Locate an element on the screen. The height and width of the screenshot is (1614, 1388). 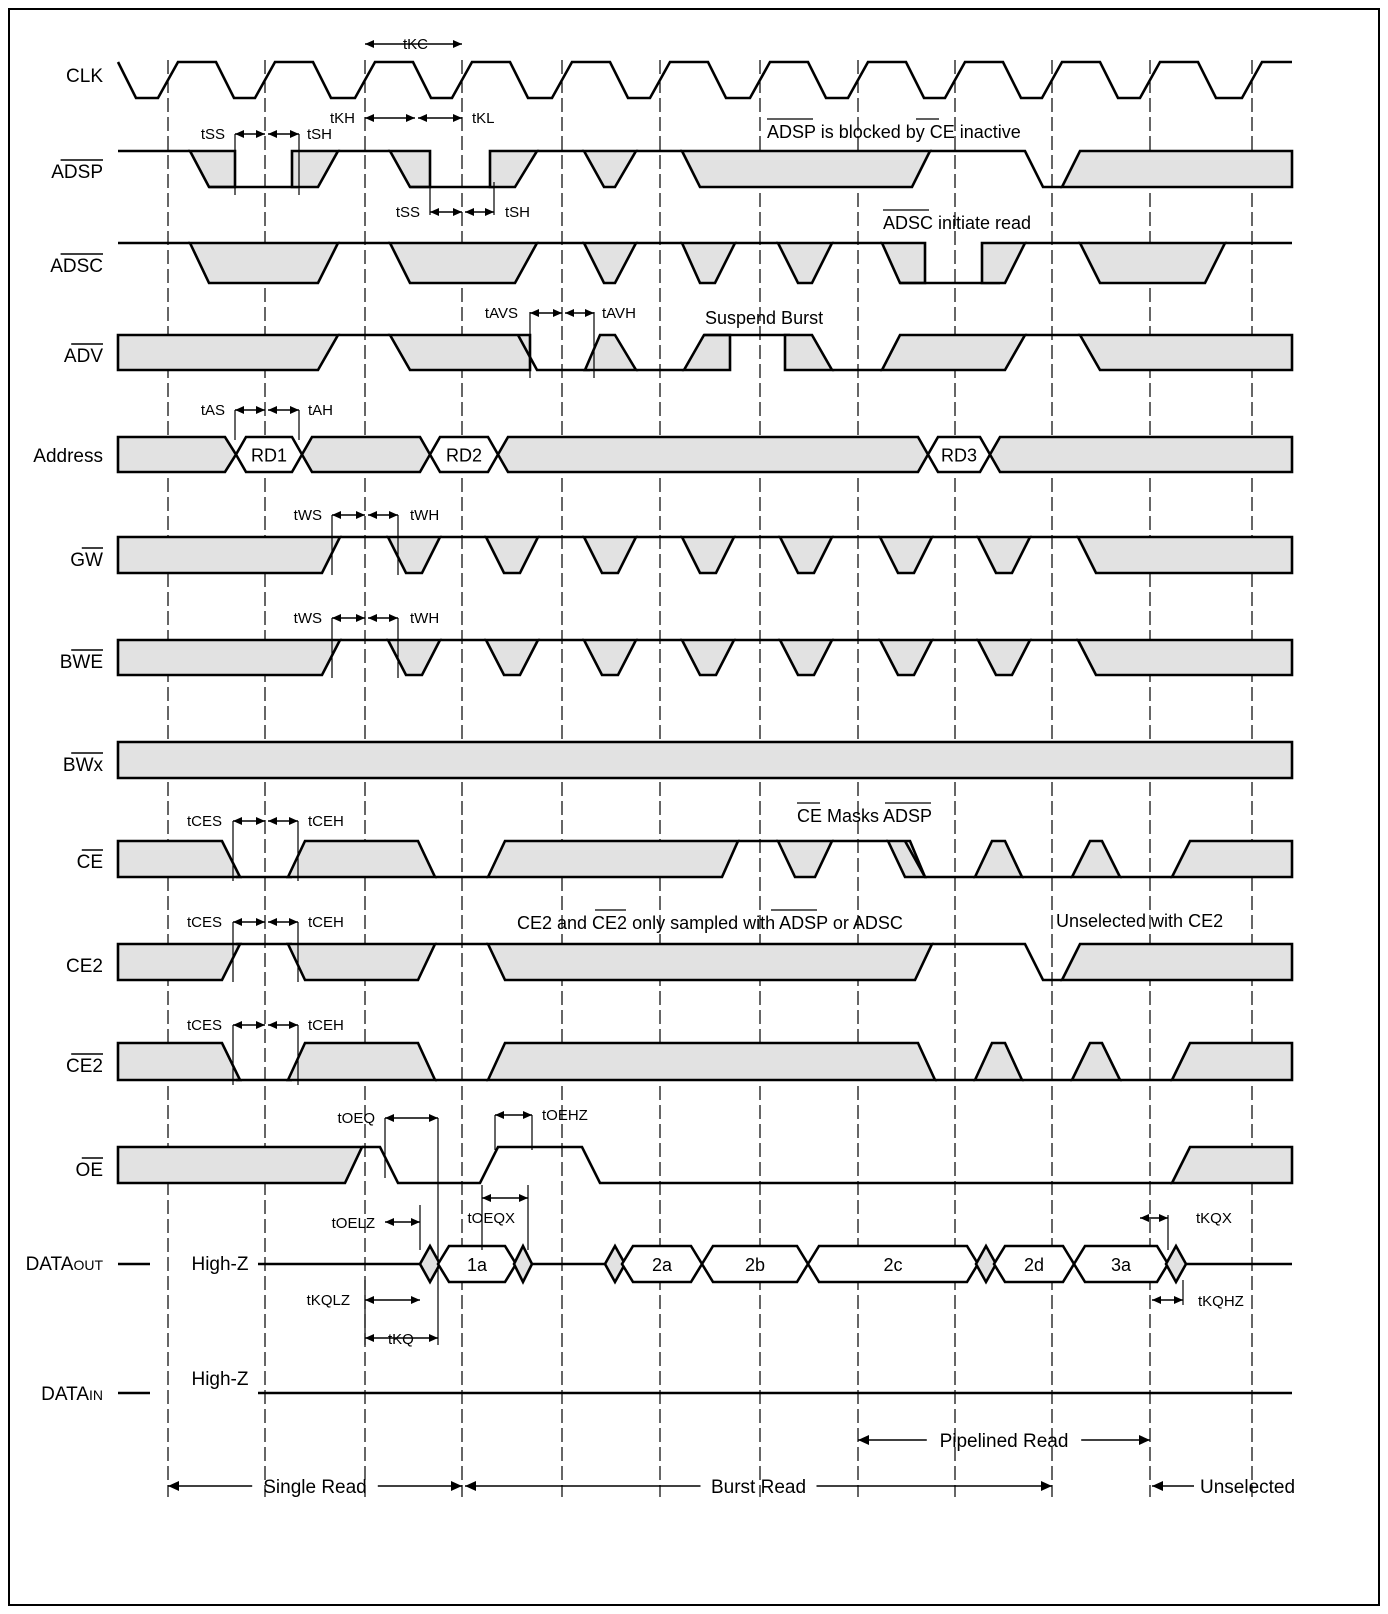
arrow-tkl-head-r is located at coordinates (457, 118).